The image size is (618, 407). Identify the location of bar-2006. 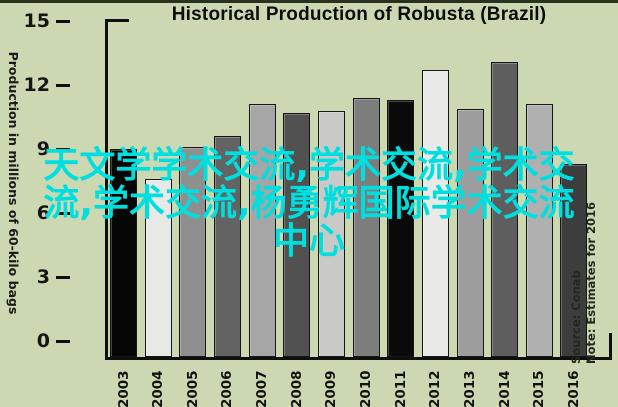
(227, 246).